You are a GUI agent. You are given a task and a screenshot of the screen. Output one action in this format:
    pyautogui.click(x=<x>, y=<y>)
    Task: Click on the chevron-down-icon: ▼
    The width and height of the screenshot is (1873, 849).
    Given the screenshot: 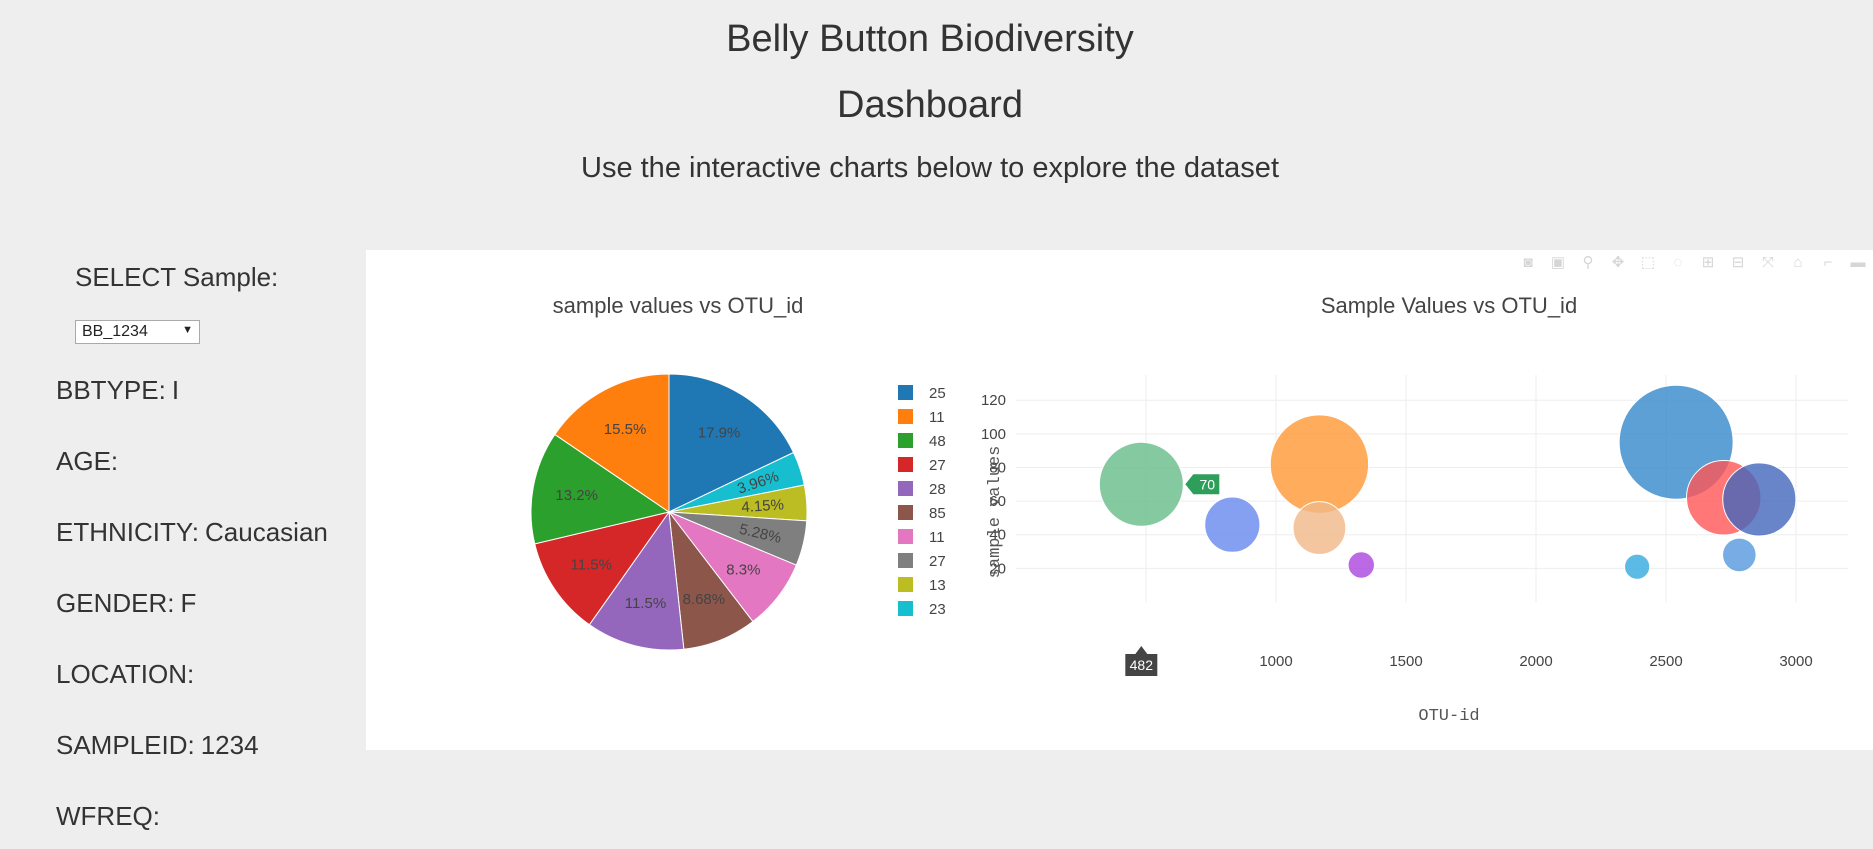 What is the action you would take?
    pyautogui.click(x=187, y=330)
    